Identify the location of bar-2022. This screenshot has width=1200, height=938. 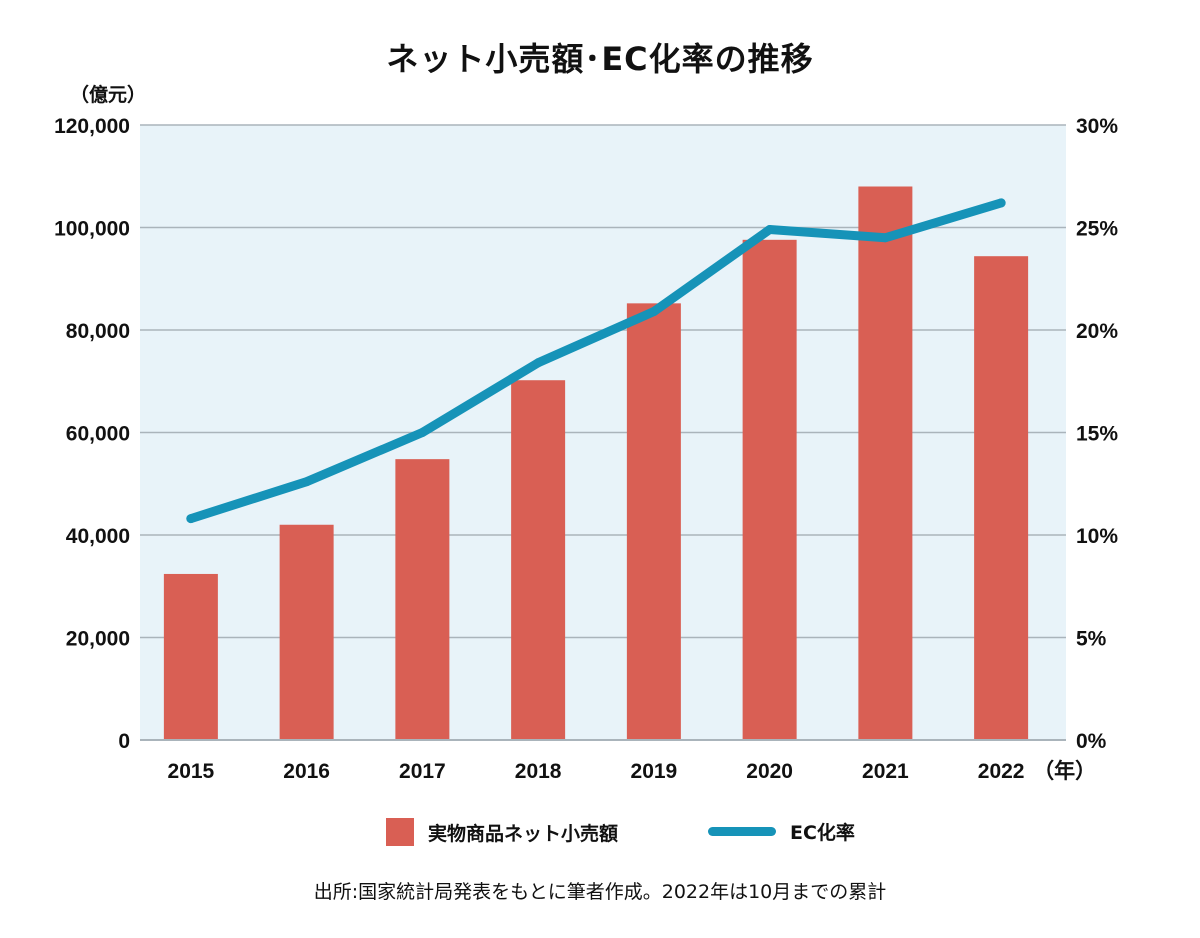
(1001, 498).